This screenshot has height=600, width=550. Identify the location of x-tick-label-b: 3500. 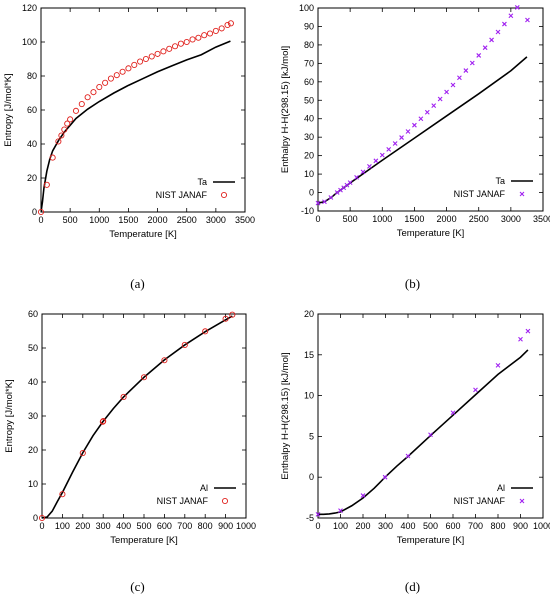
(541, 219).